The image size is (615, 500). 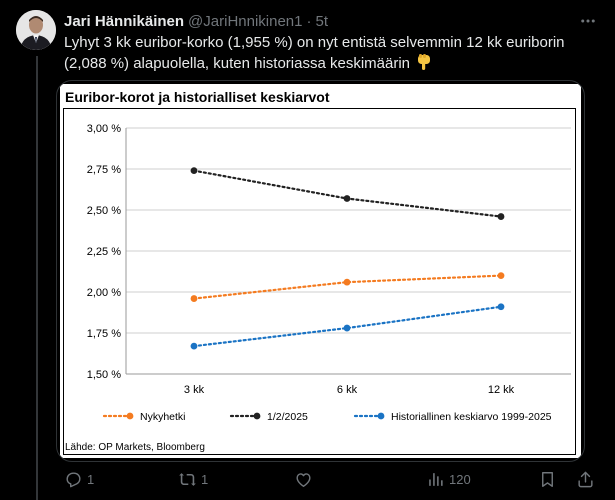 What do you see at coordinates (91, 479) in the screenshot?
I see `reply-count: 1` at bounding box center [91, 479].